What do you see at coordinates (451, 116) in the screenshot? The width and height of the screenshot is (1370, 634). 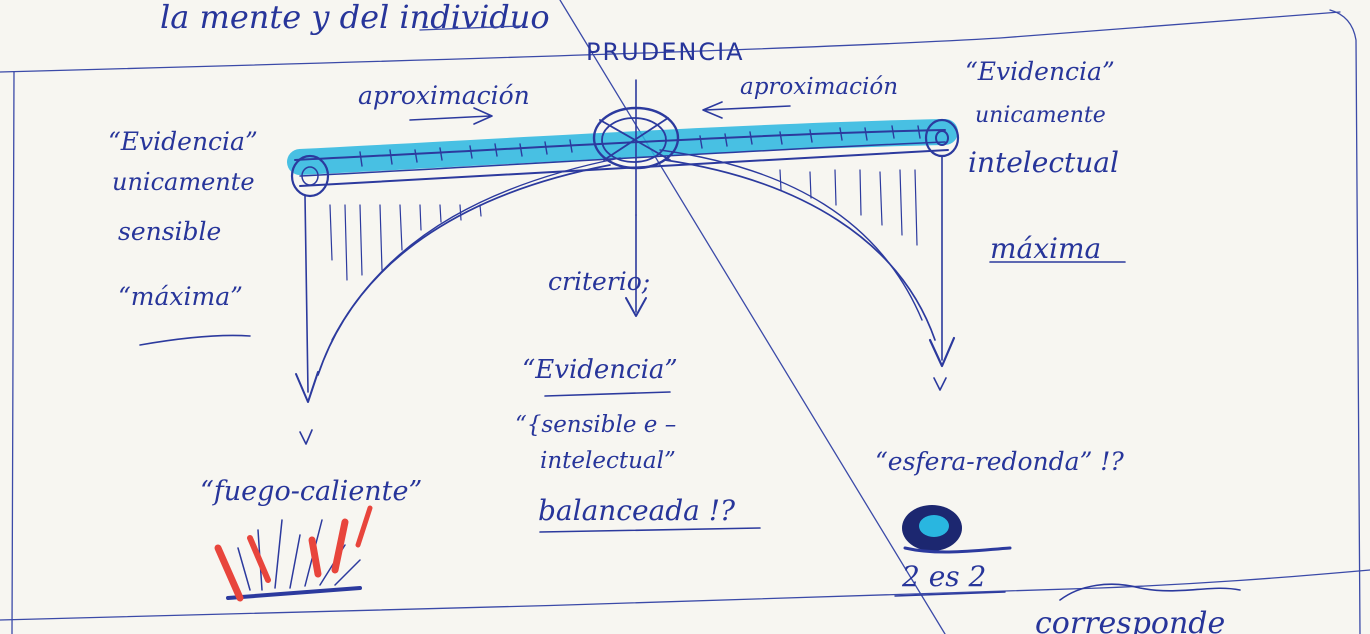 I see `approach-left-arrow` at bounding box center [451, 116].